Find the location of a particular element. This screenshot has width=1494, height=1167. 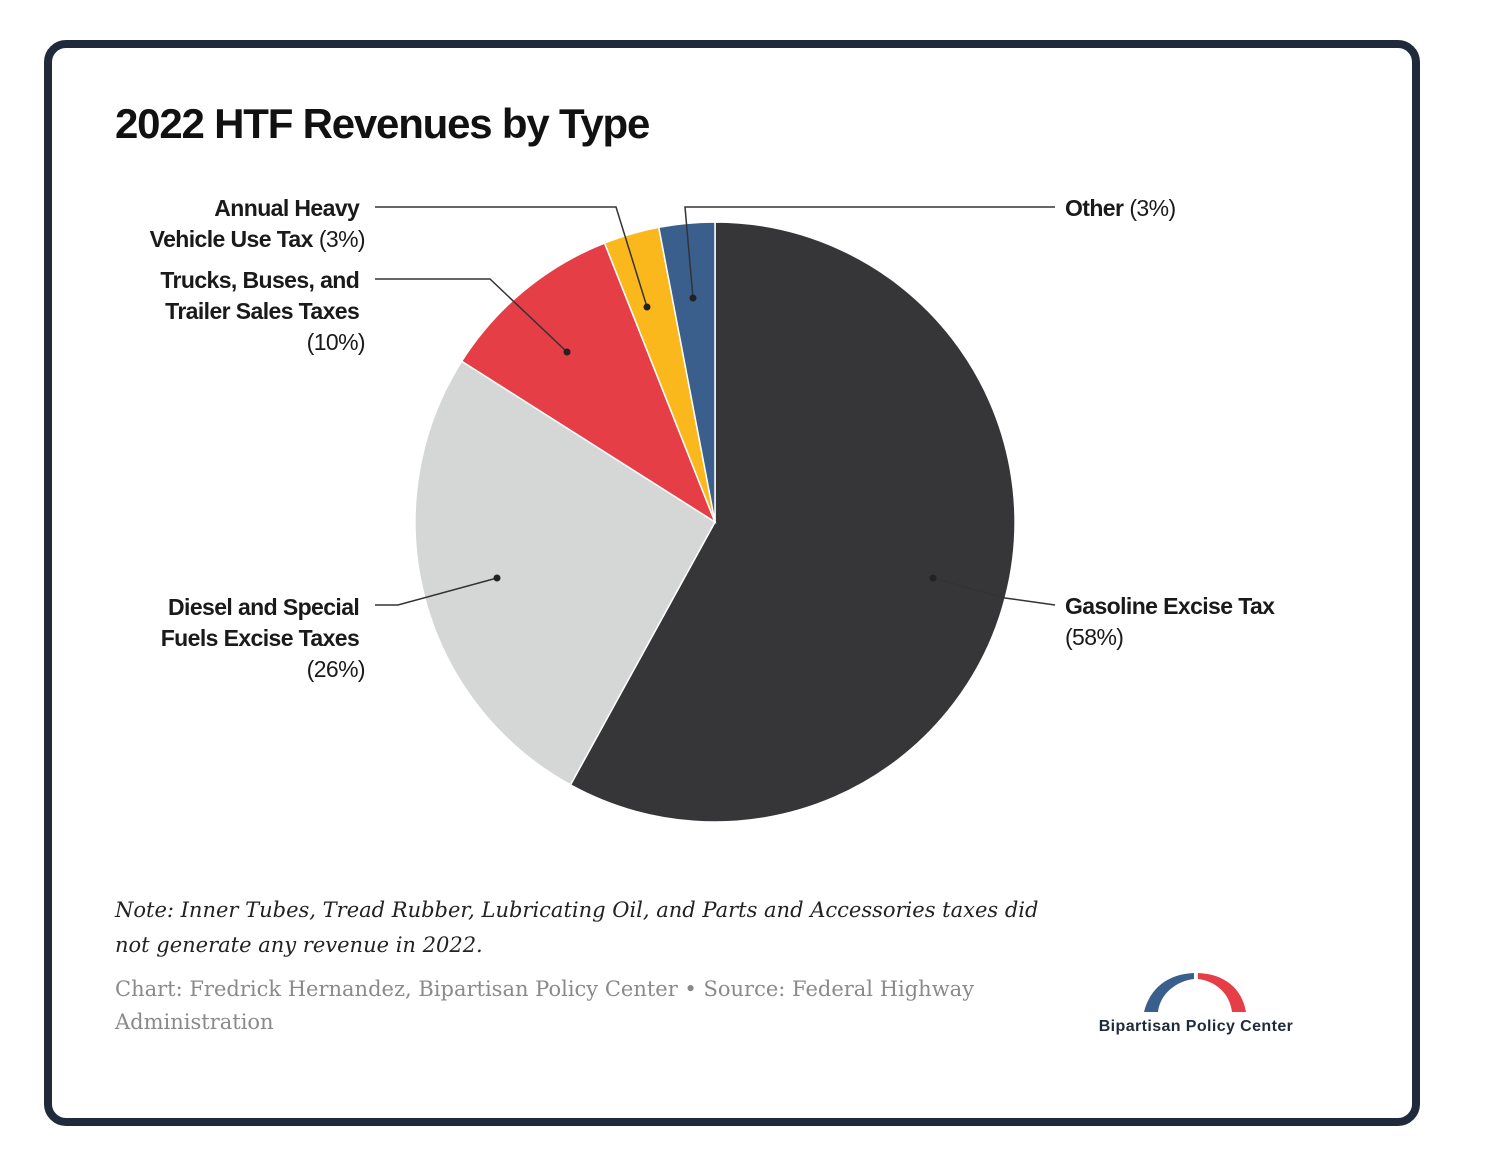

leader-dots is located at coordinates (715, 438).